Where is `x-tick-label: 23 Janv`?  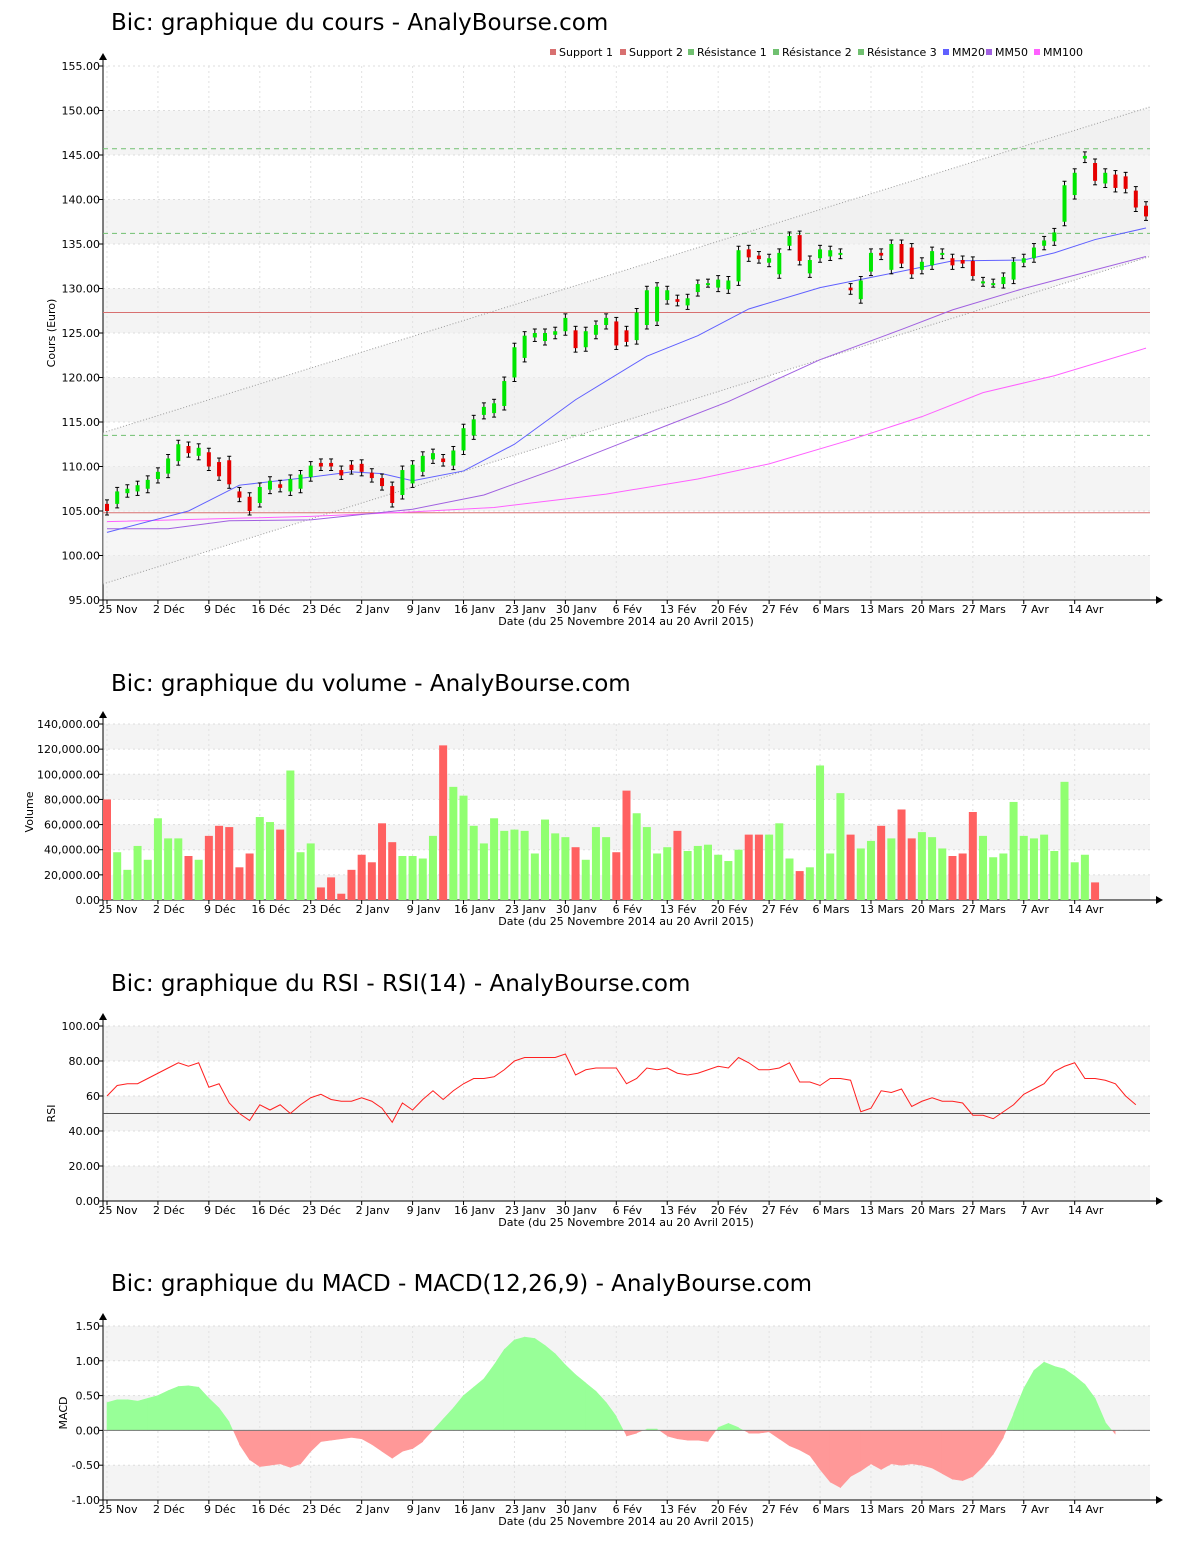
x-tick-label: 23 Janv is located at coordinates (525, 1210).